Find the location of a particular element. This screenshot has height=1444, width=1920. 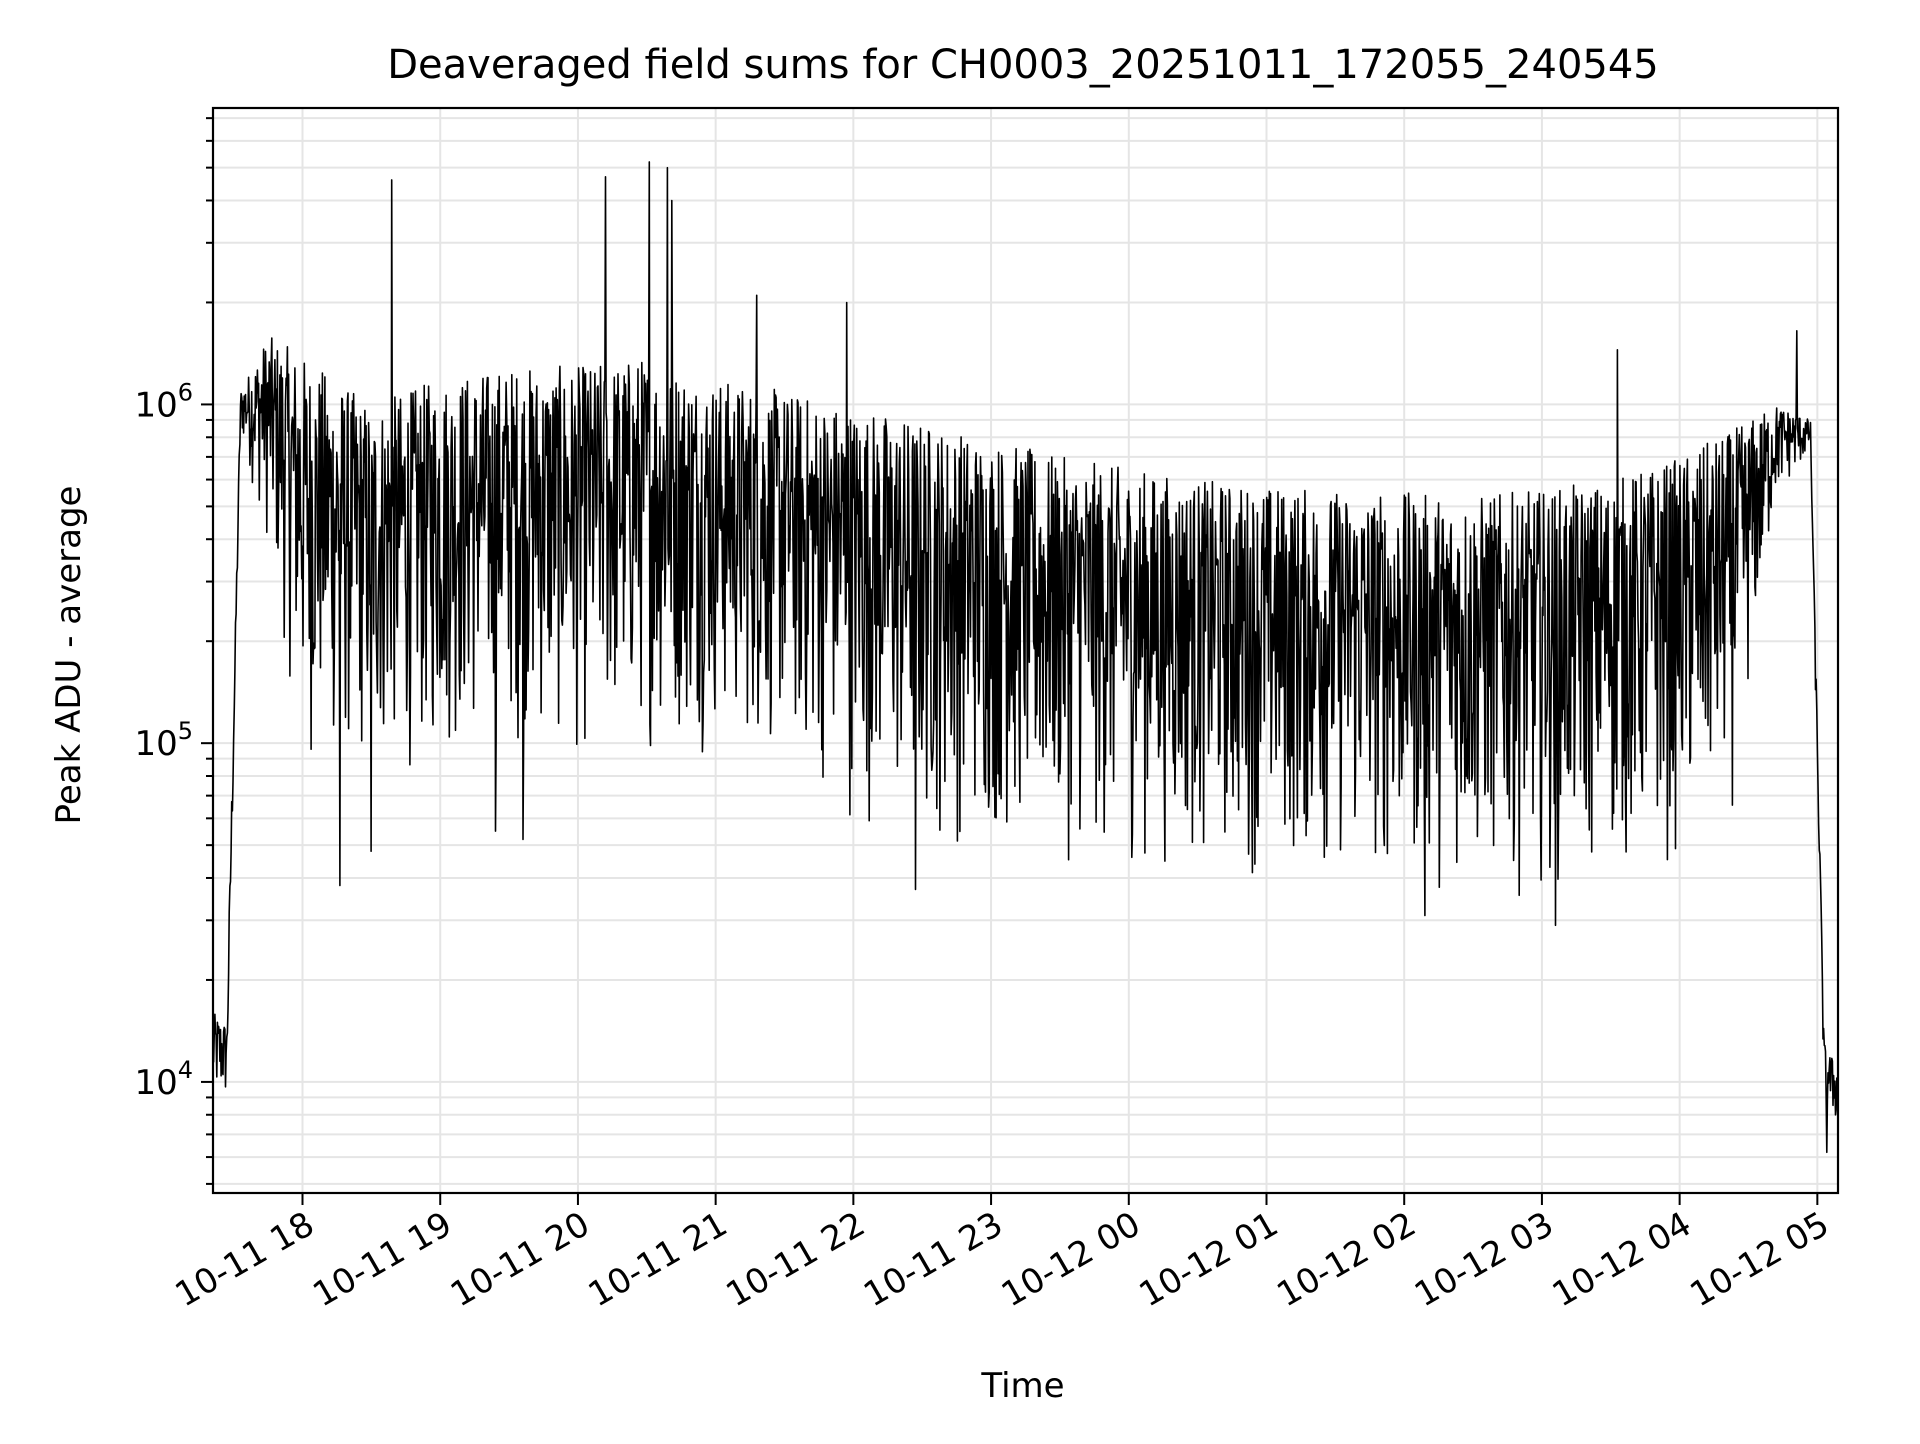

y-tick-exponent: 5 is located at coordinates (185, 731).